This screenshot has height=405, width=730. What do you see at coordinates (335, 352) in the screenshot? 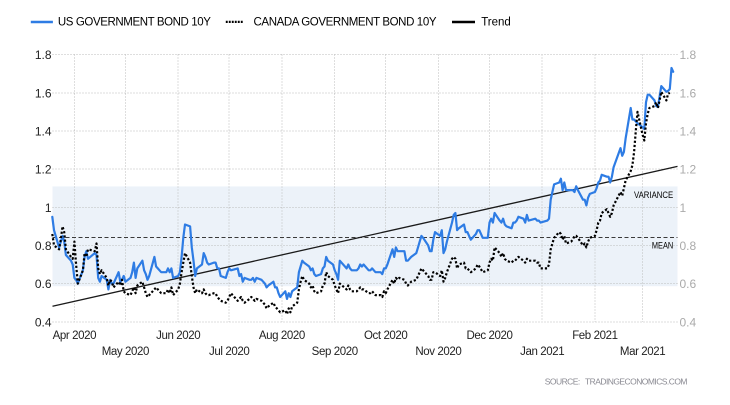
I see `svg-text: Sep 2020` at bounding box center [335, 352].